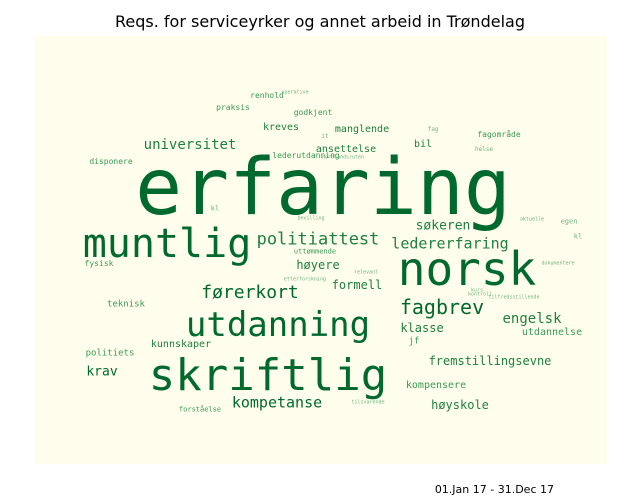 The image size is (640, 496). What do you see at coordinates (311, 218) in the screenshot?
I see `word-bevilling: bevilling` at bounding box center [311, 218].